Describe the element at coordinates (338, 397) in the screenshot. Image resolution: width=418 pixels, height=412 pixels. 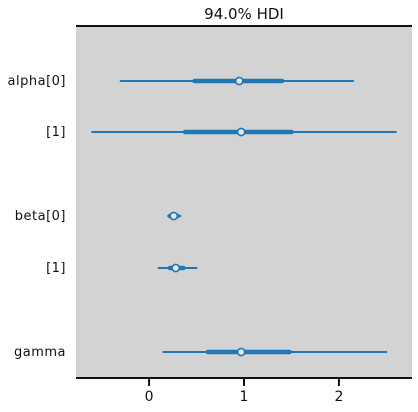
I see `x-tick-label: 2` at that location.